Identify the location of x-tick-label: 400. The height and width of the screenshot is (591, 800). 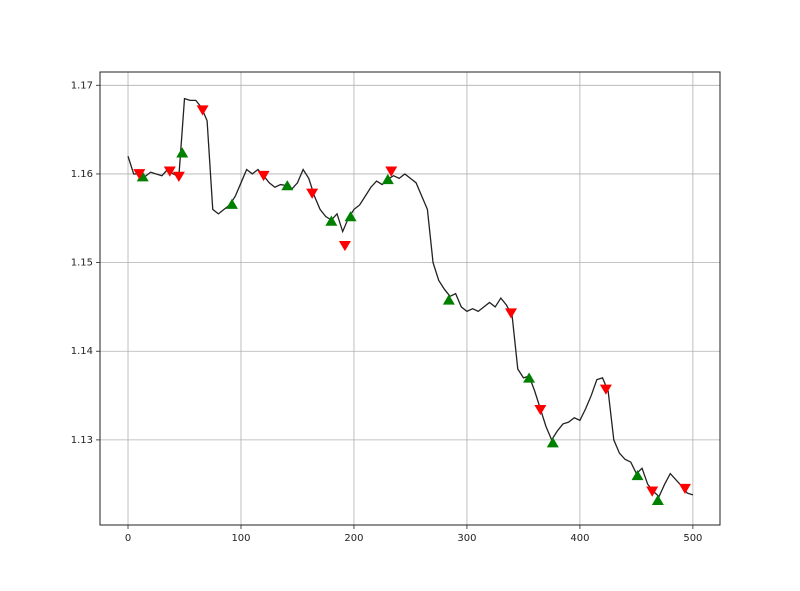
(579, 538).